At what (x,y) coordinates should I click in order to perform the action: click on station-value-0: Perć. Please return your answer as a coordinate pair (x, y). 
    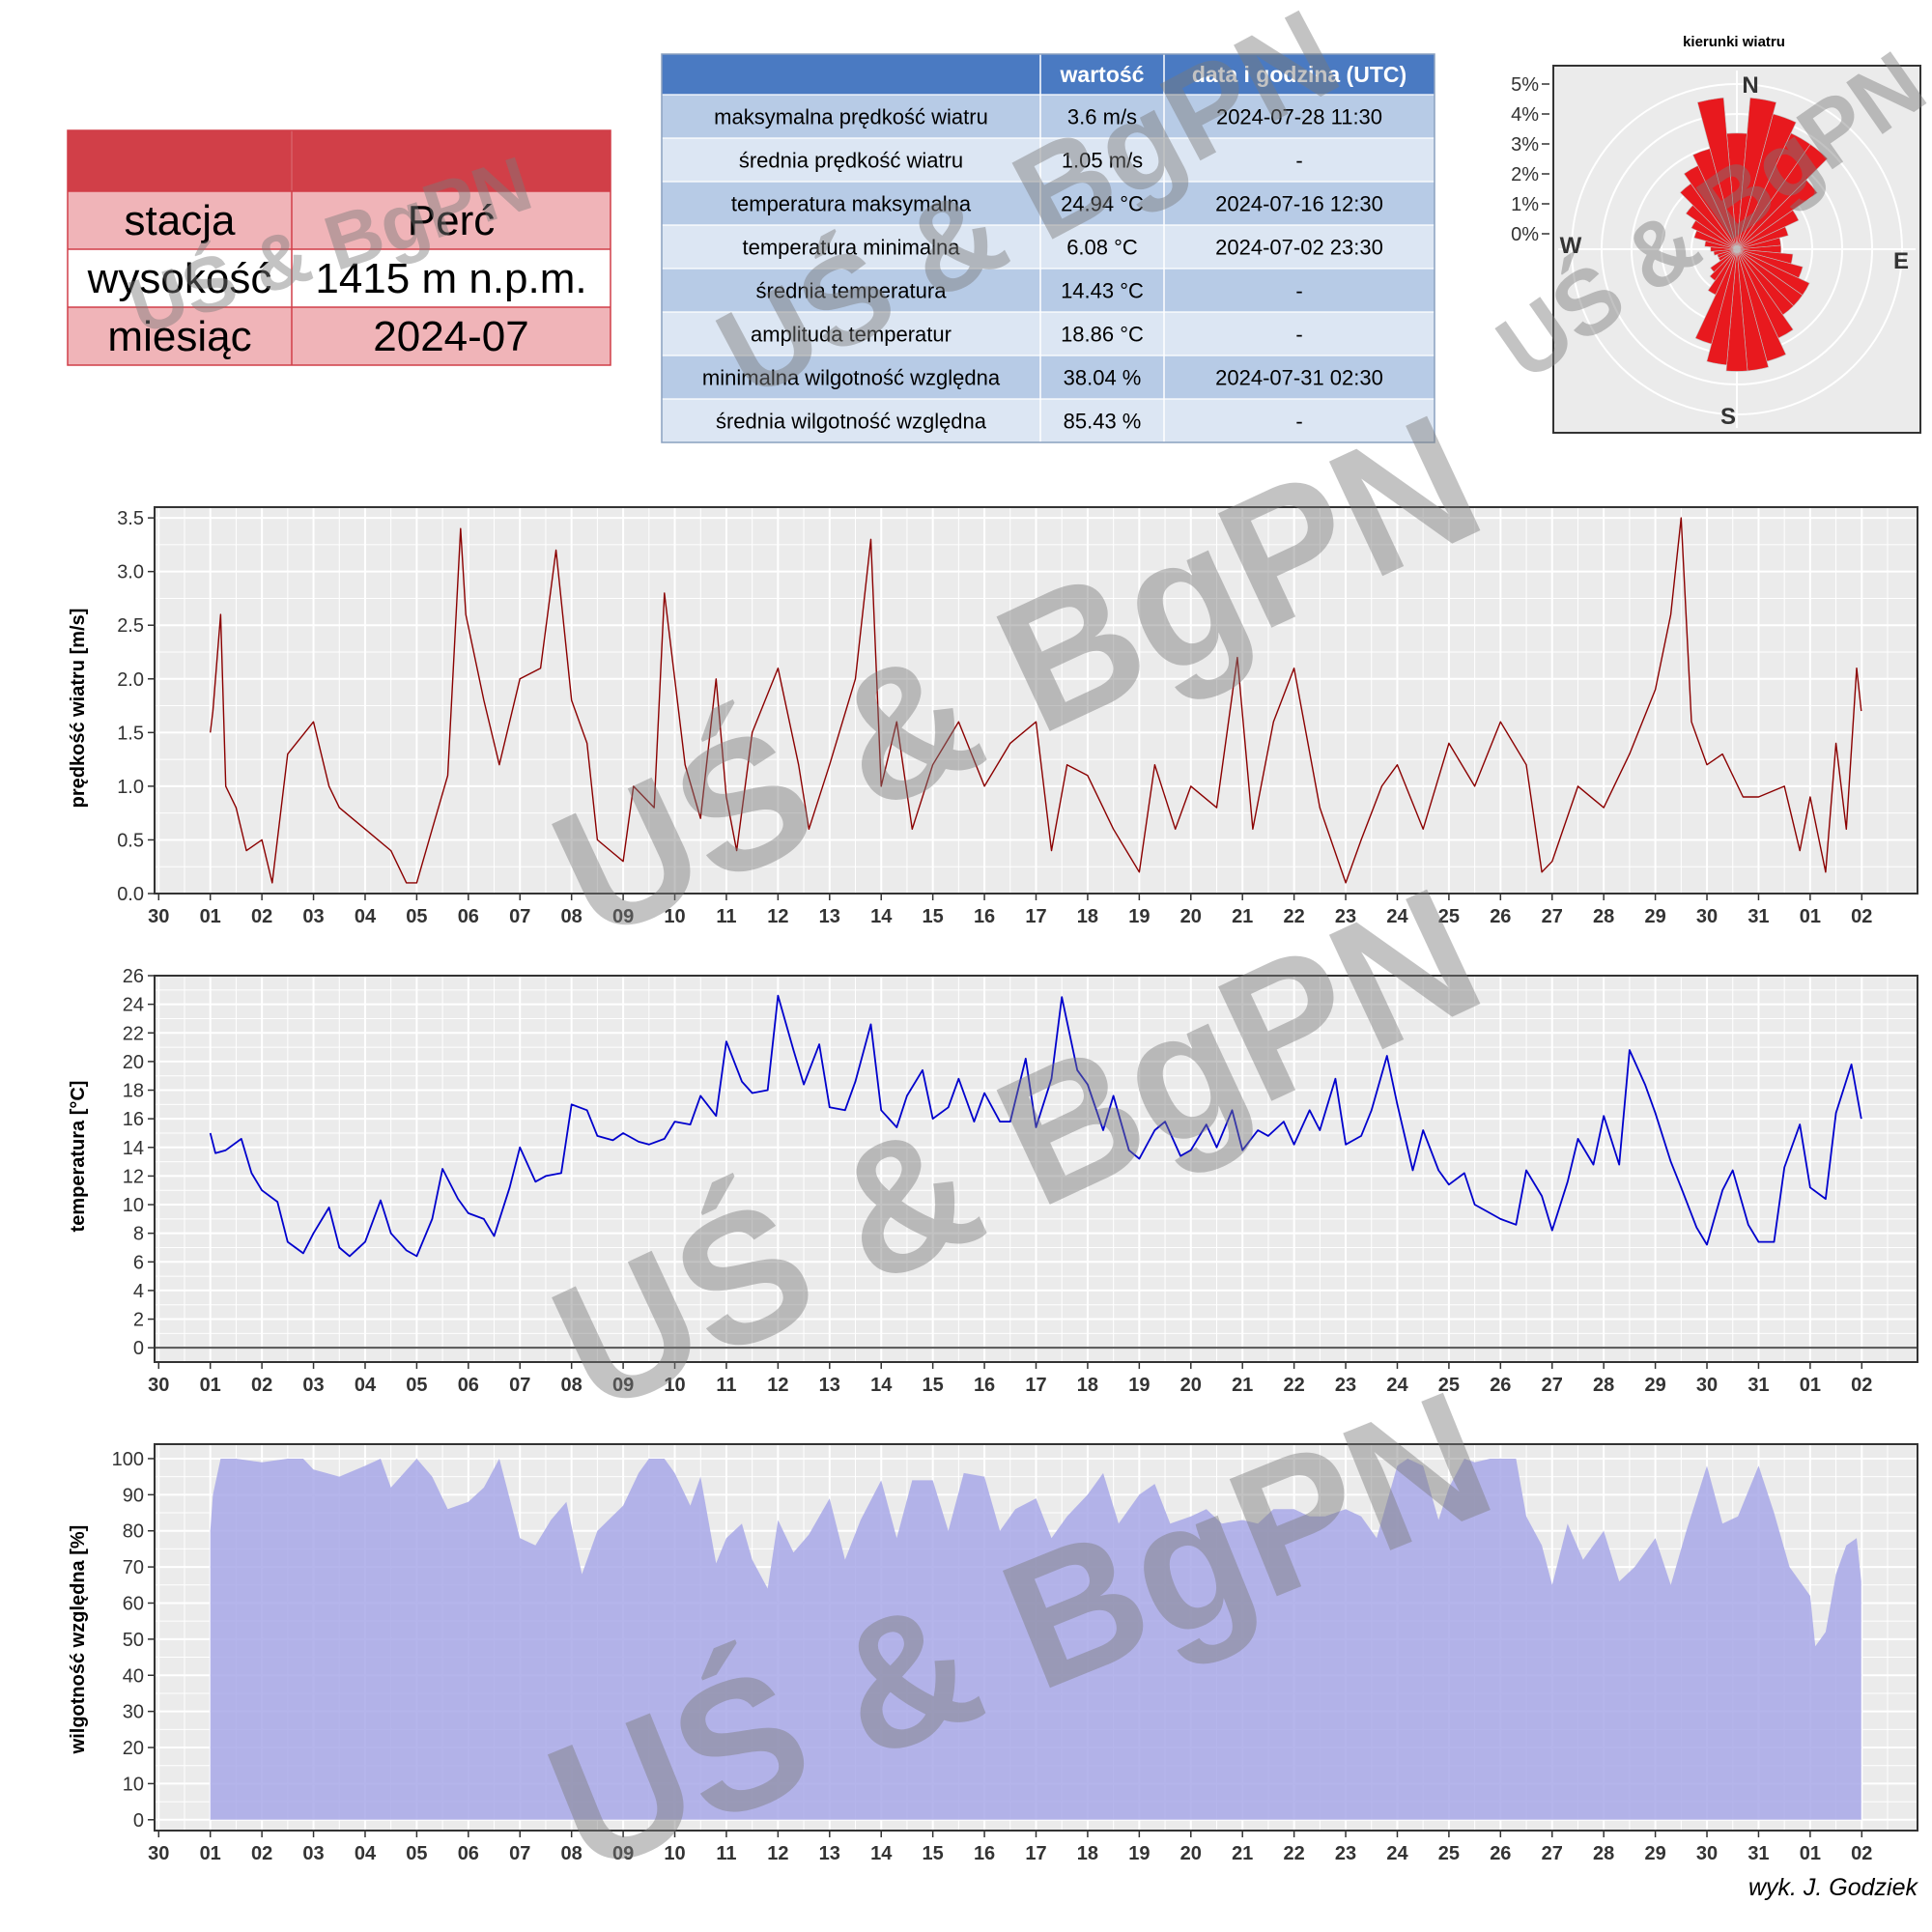
    Looking at the image, I should click on (451, 220).